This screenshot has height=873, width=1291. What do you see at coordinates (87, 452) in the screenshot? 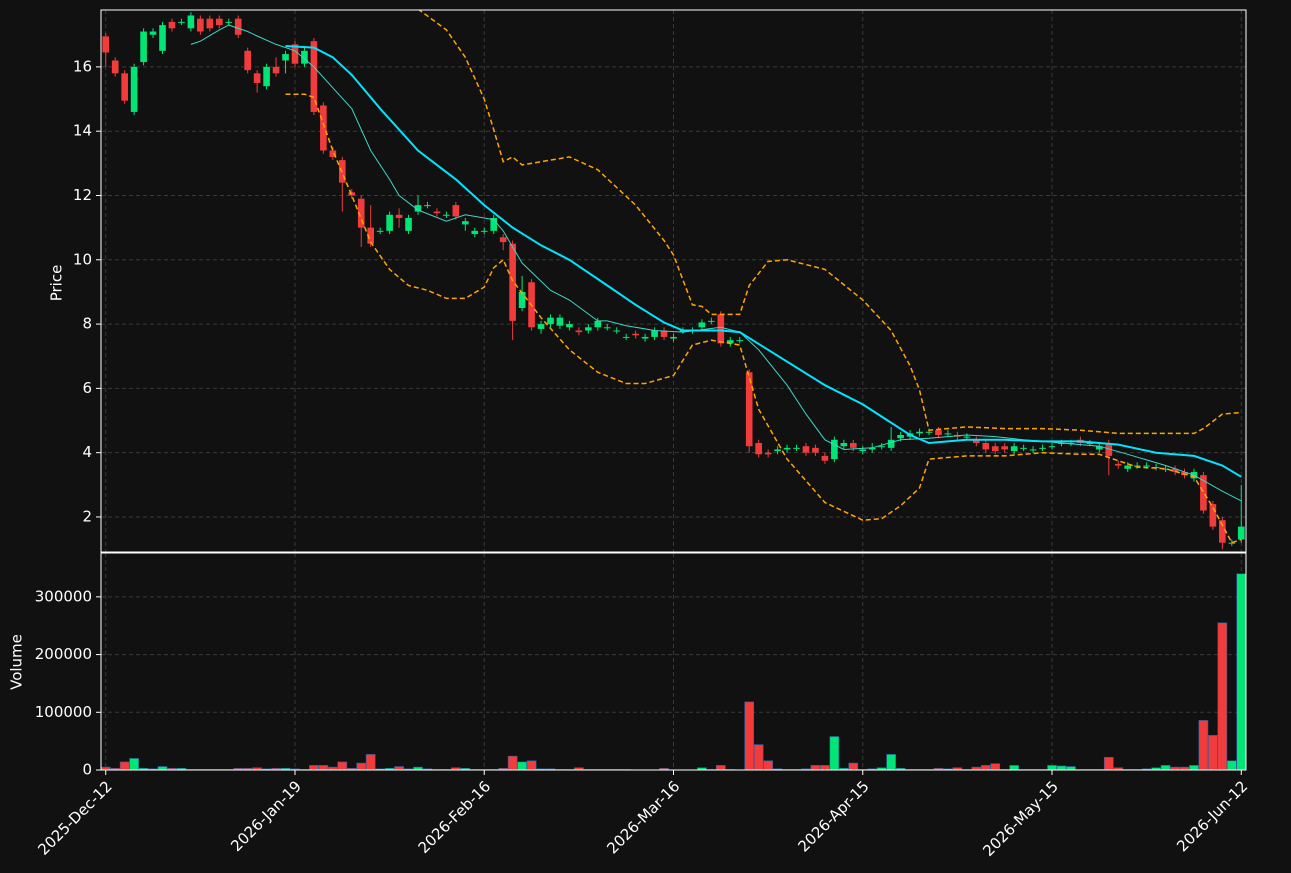
I see `y-tick-label: 4` at bounding box center [87, 452].